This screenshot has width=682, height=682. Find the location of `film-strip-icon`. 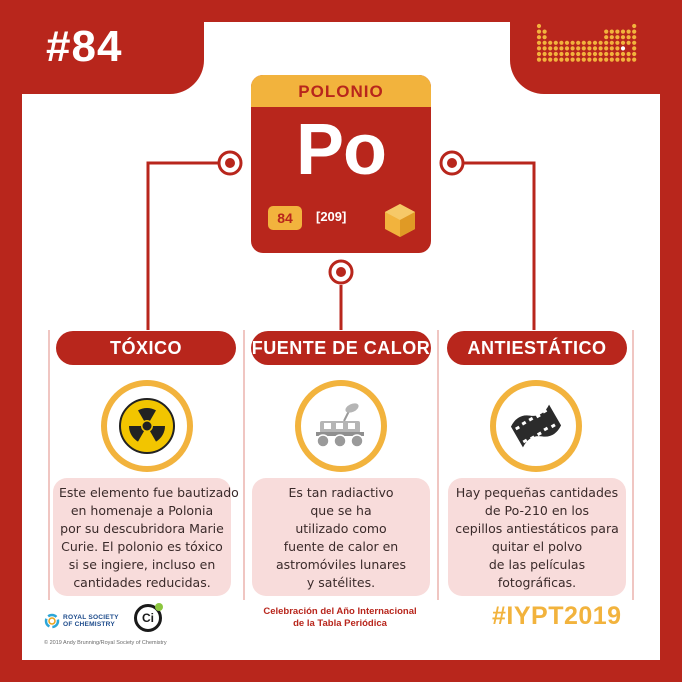

film-strip-icon is located at coordinates (536, 426).